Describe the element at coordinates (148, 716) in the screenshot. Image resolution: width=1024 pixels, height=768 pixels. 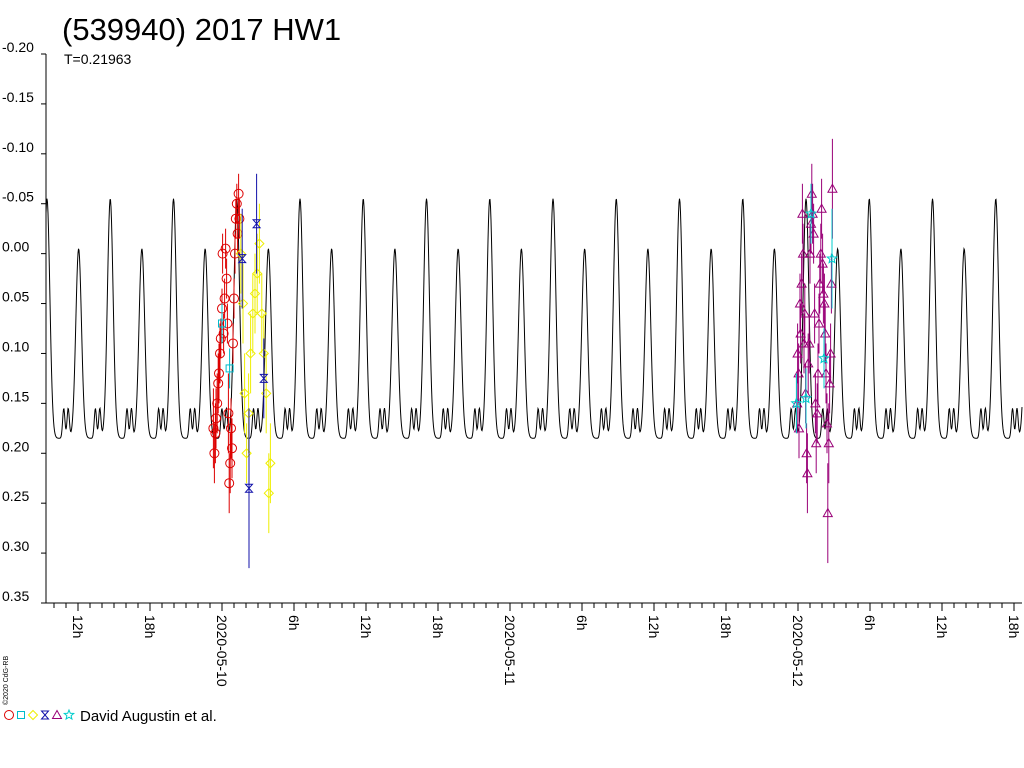
I see `legend-label: David Augustin et al.` at that location.